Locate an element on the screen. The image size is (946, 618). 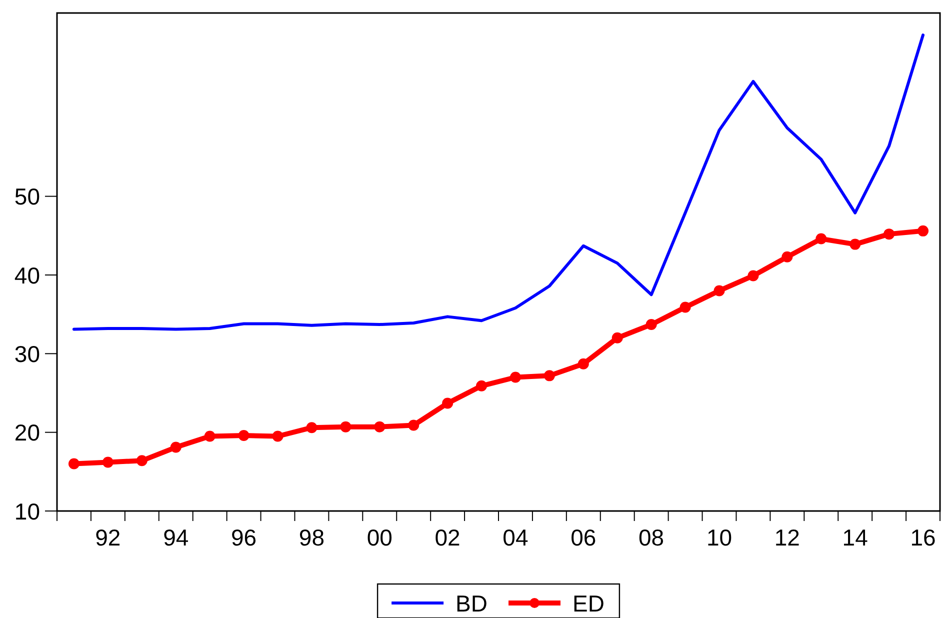
y-tick-label: 50 is located at coordinates (27, 197).